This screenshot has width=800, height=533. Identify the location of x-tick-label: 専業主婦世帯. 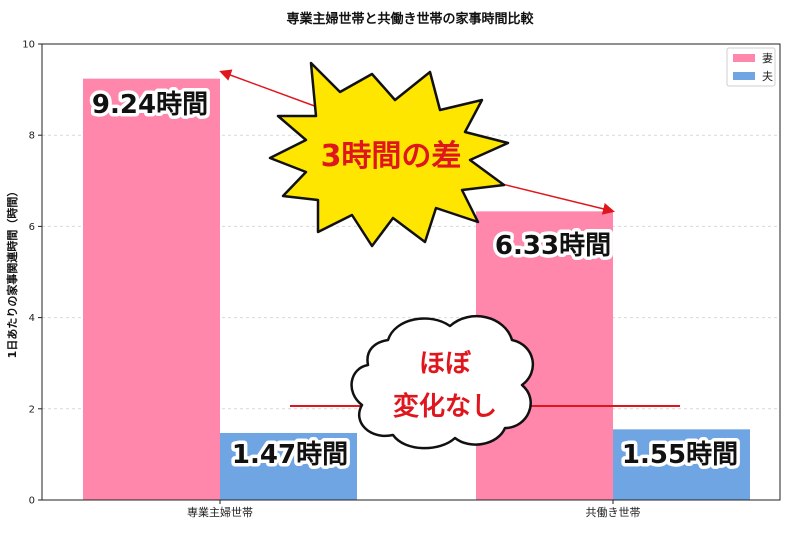
(220, 512).